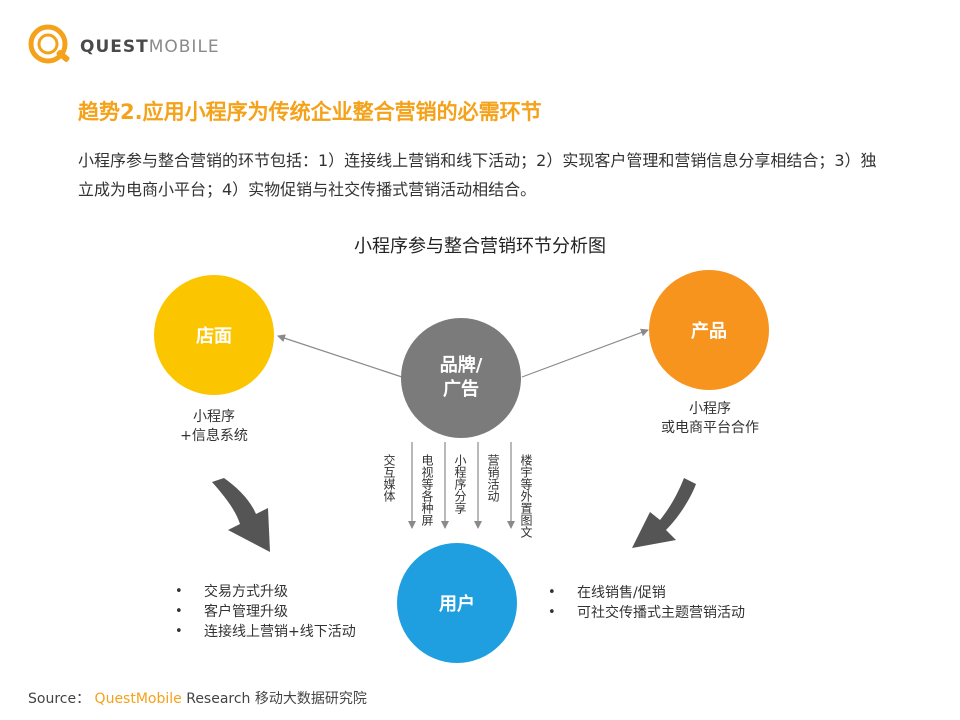  What do you see at coordinates (49, 44) in the screenshot?
I see `logo-mark-icon` at bounding box center [49, 44].